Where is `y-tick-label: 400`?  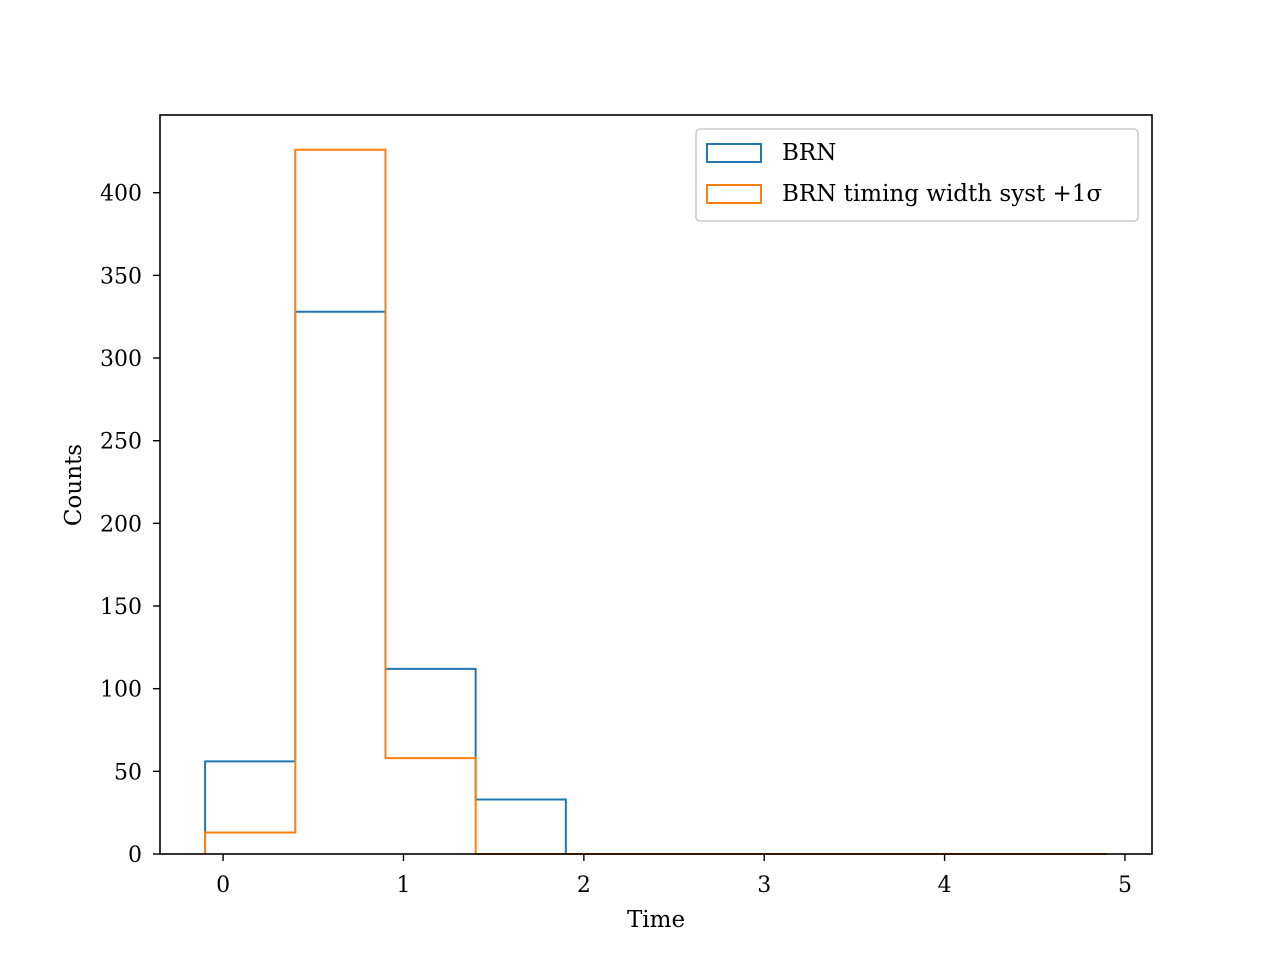 y-tick-label: 400 is located at coordinates (121, 194).